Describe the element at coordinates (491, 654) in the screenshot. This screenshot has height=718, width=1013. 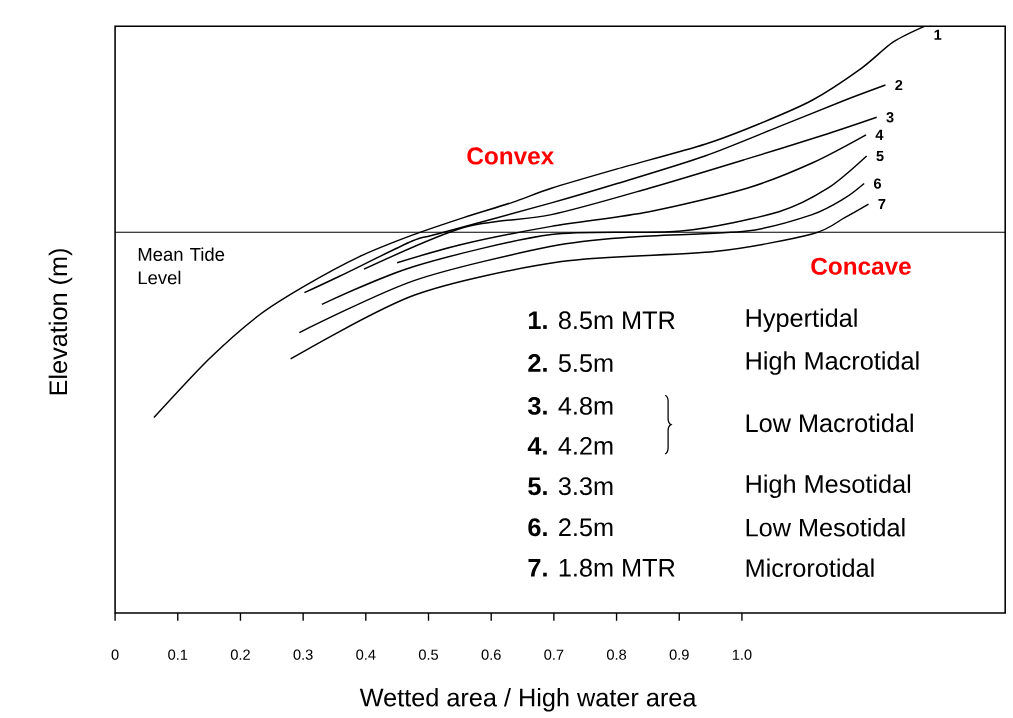
I see `x-tick-label: 0.6` at that location.